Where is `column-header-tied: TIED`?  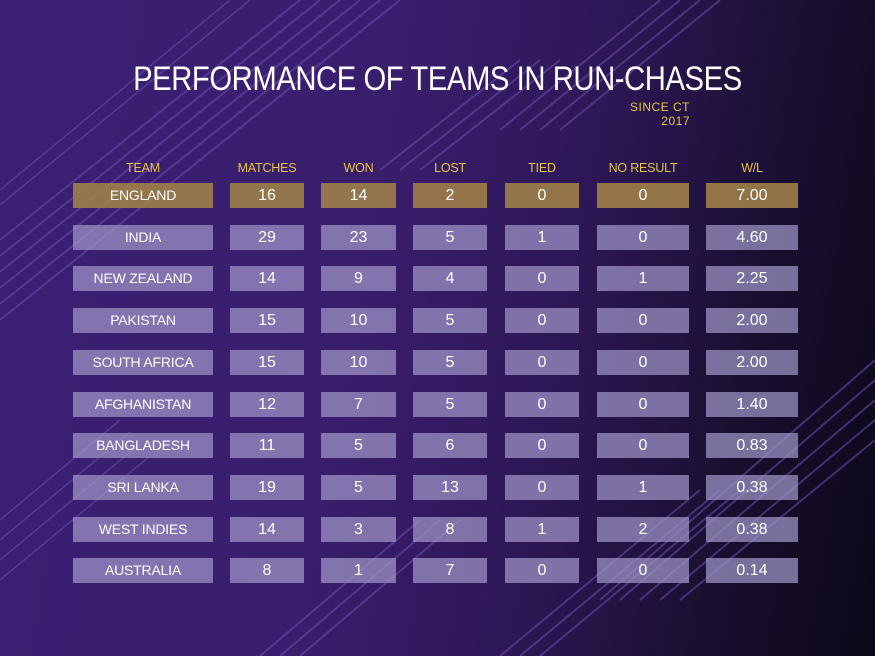 column-header-tied: TIED is located at coordinates (542, 168).